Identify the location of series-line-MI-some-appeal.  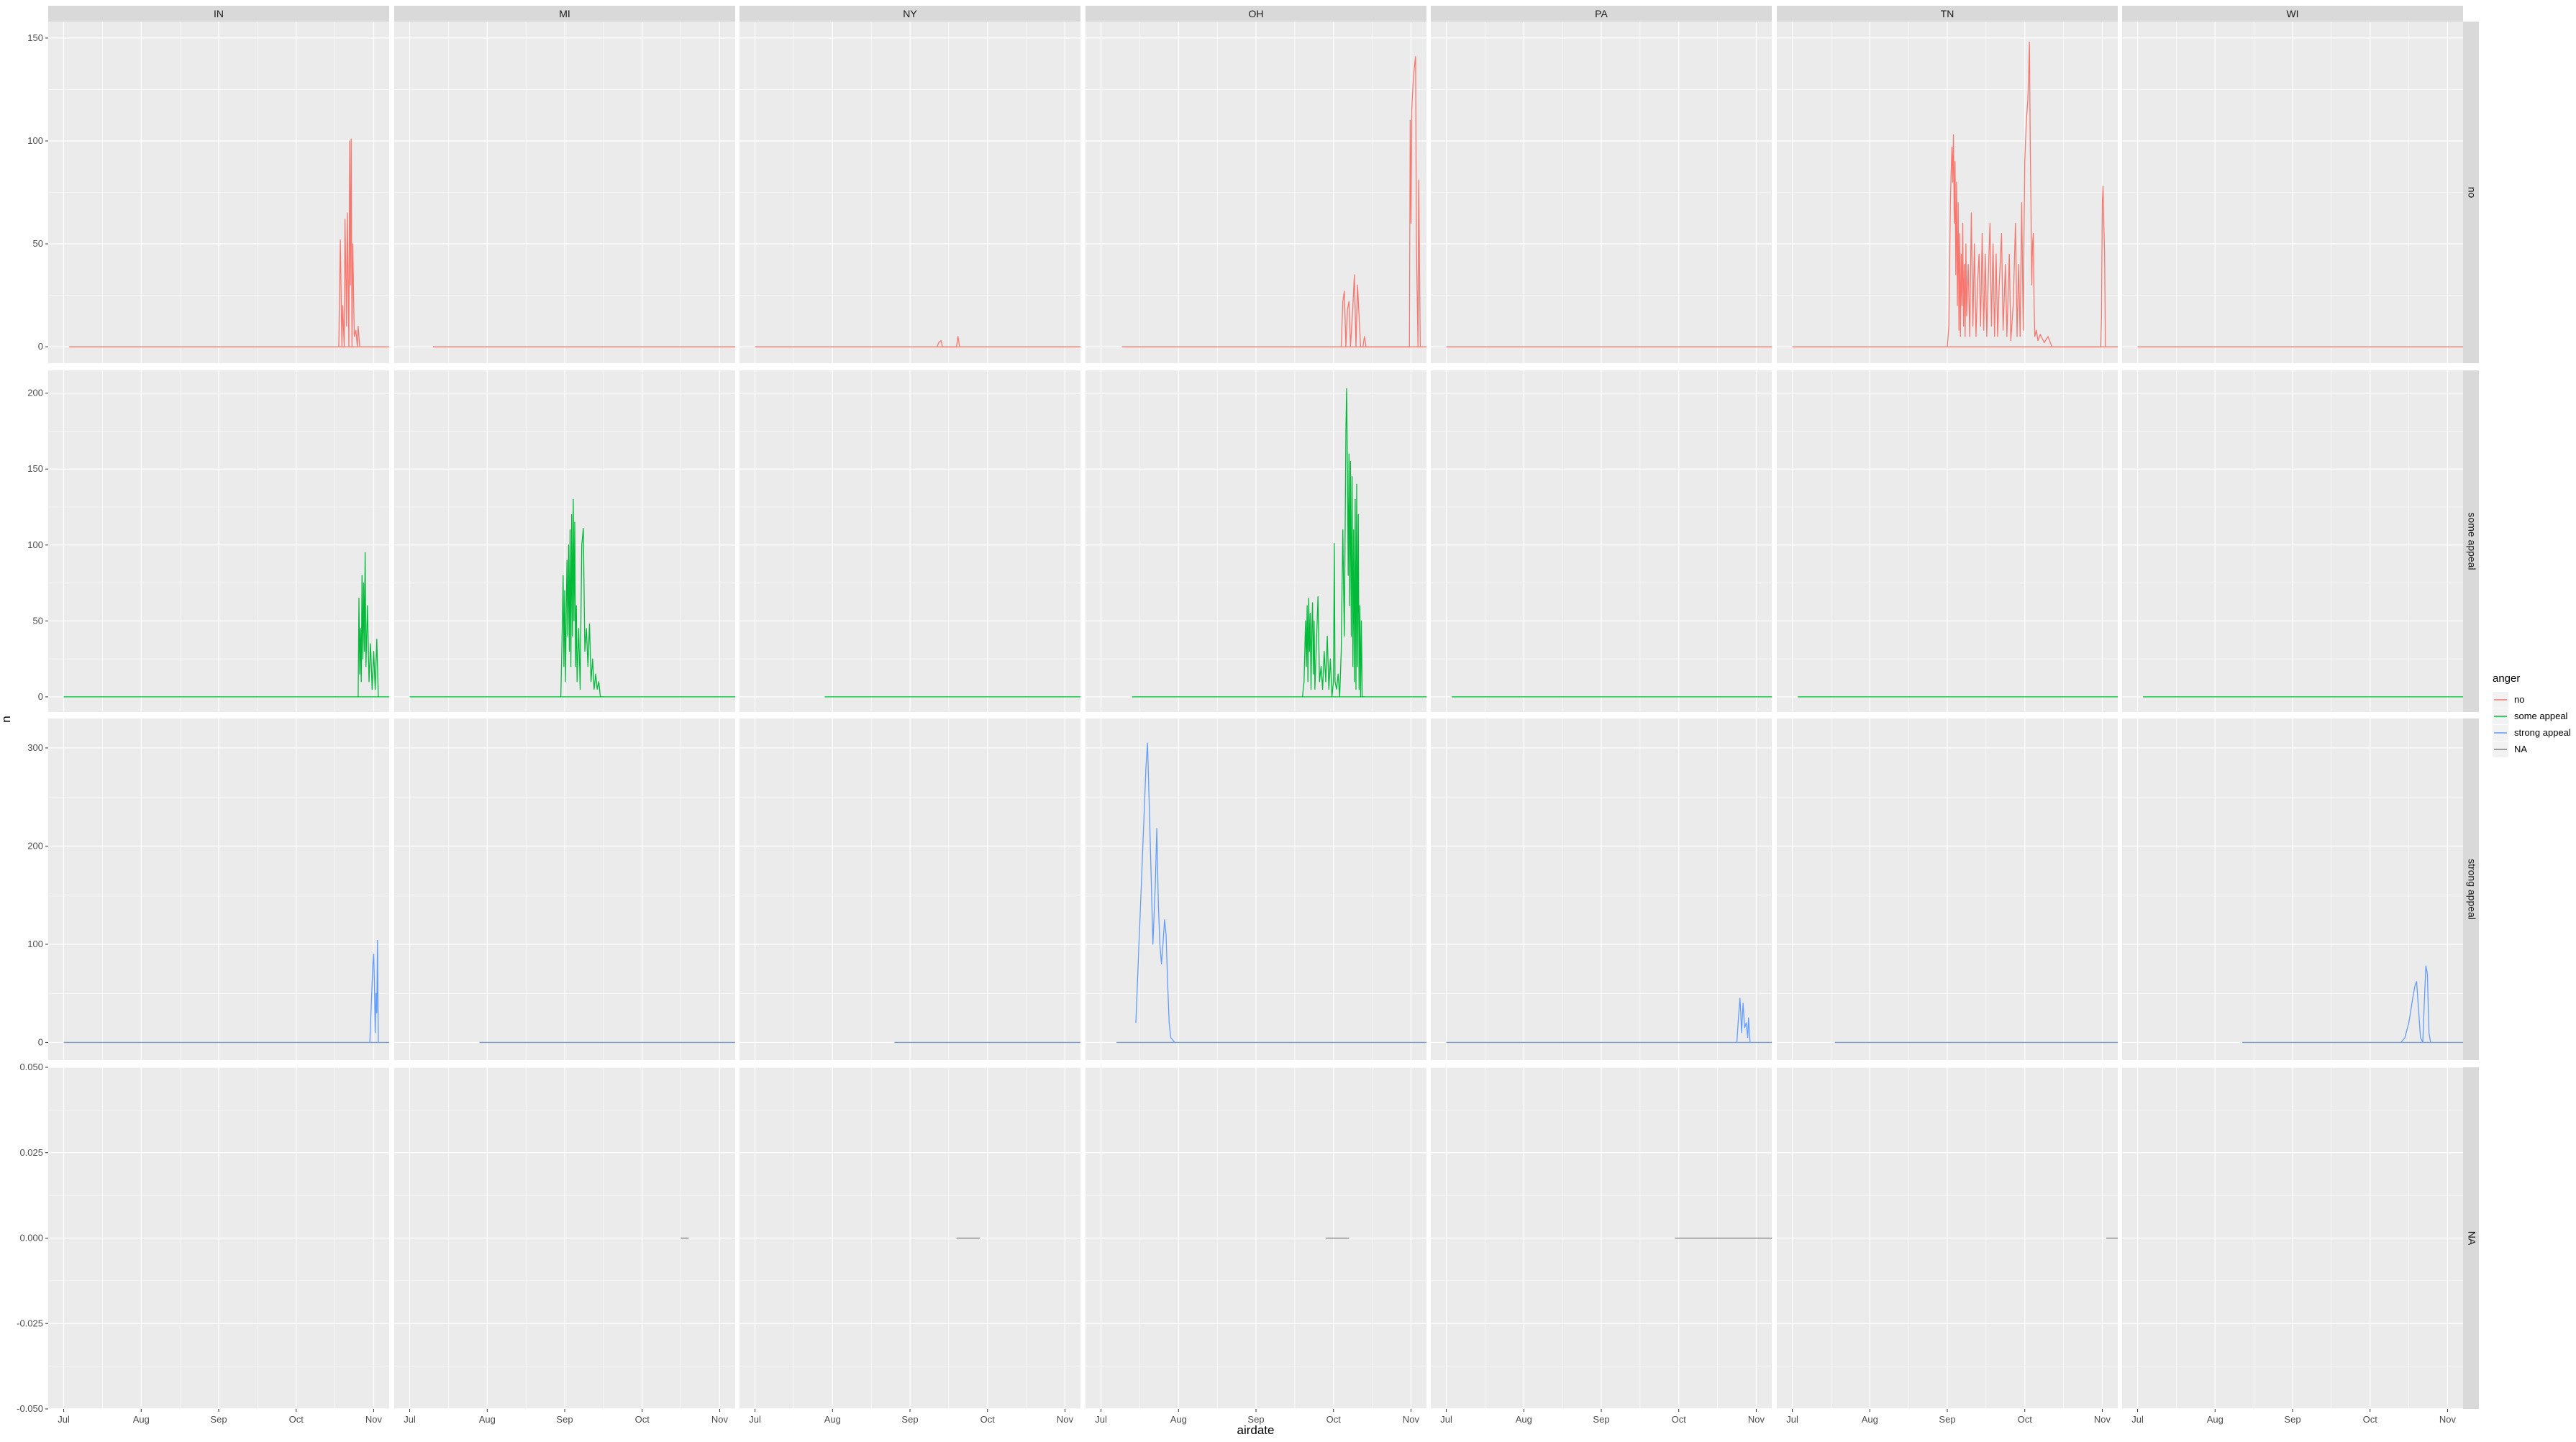
(582, 598).